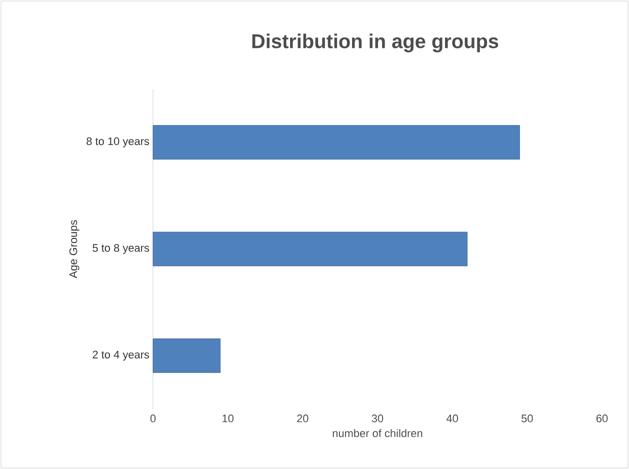 Image resolution: width=629 pixels, height=469 pixels. What do you see at coordinates (74, 249) in the screenshot?
I see `y-axis-title: Age Groups` at bounding box center [74, 249].